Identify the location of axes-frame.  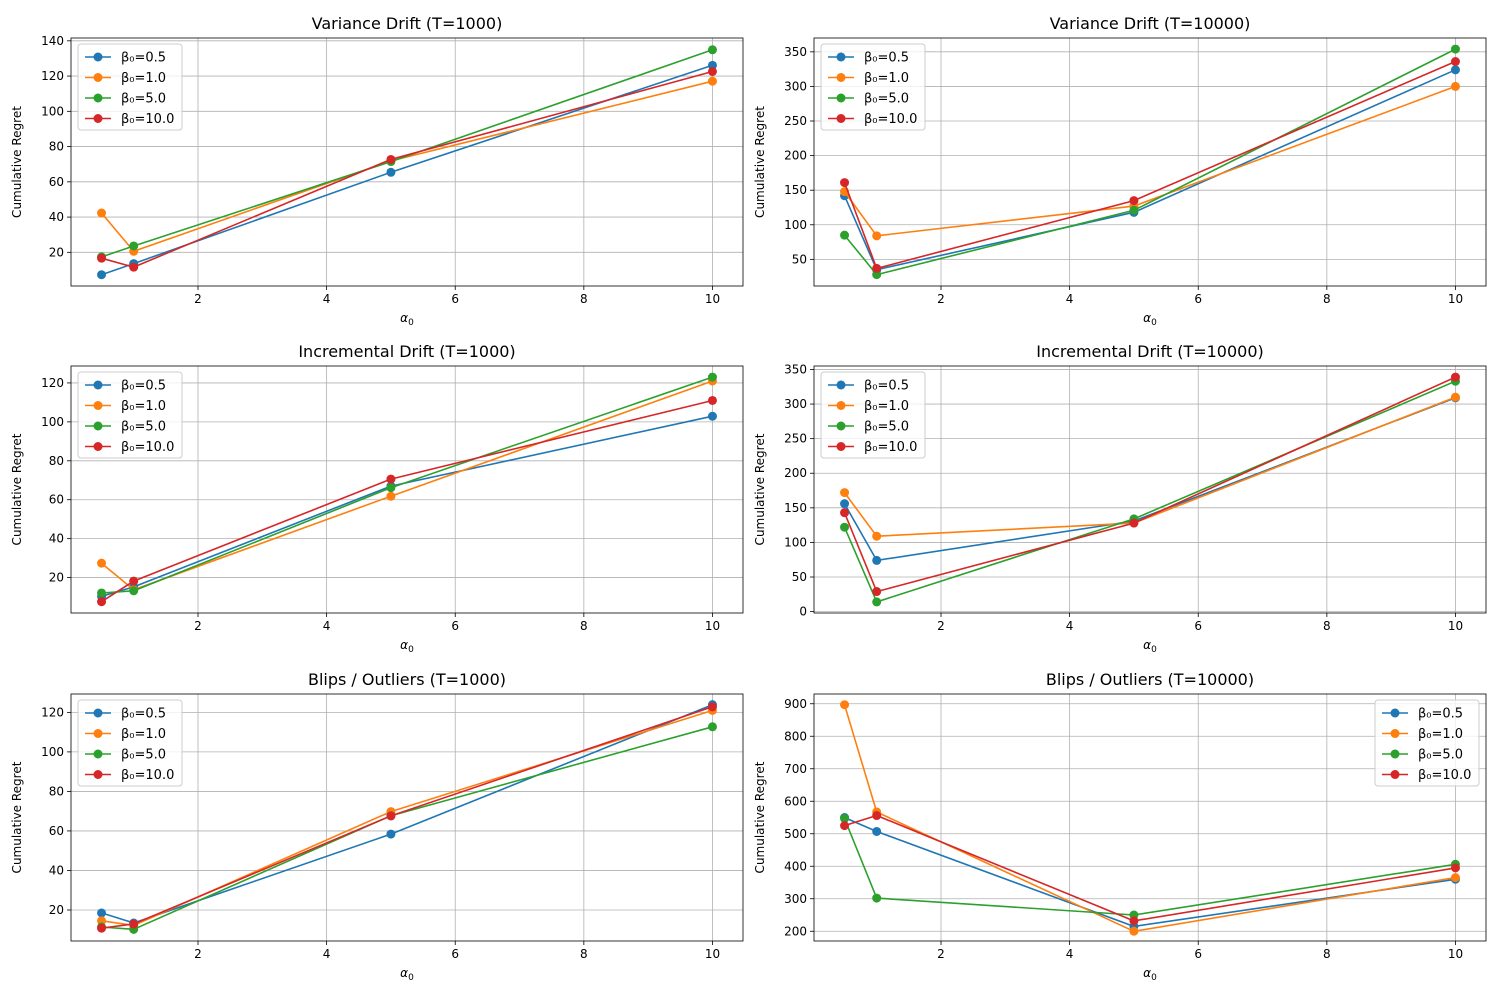
(1150, 489).